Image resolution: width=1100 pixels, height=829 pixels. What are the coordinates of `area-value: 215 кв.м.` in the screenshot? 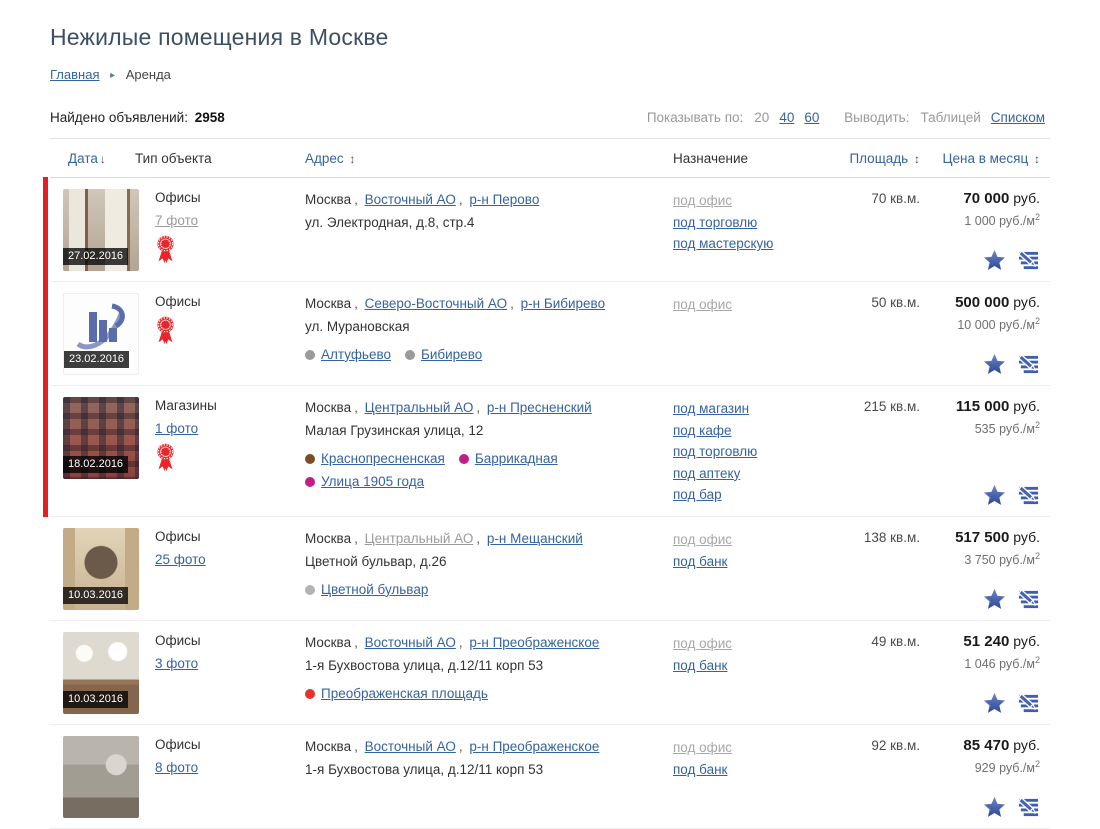 It's located at (891, 406).